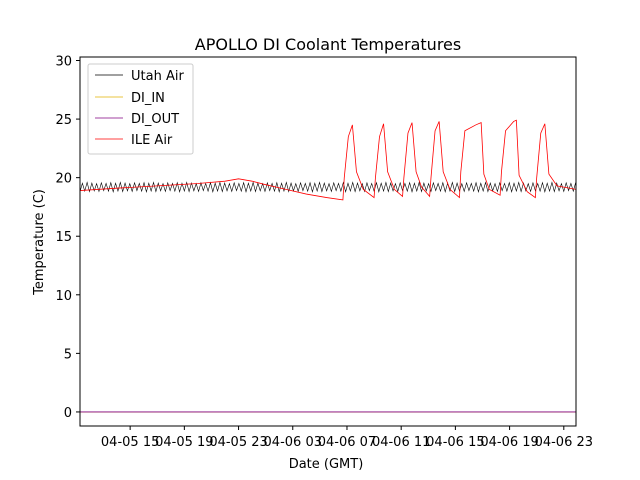 Image resolution: width=640 pixels, height=480 pixels. I want to click on x-tick-label: 04-05 19, so click(184, 442).